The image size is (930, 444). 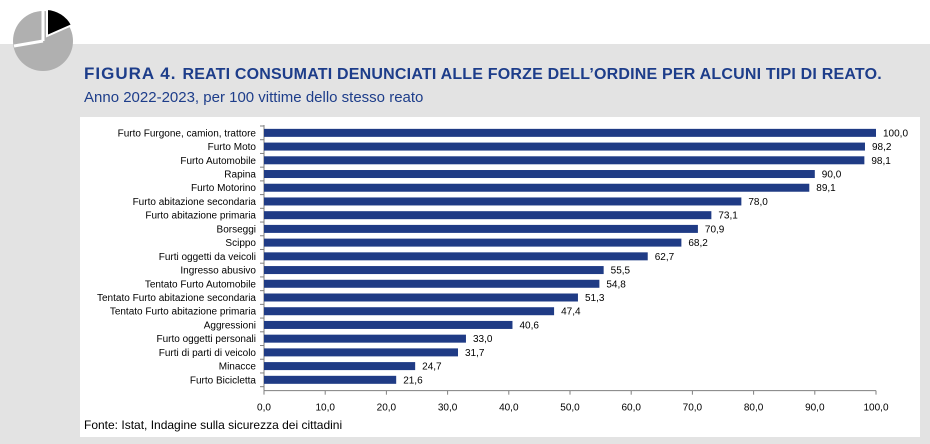 What do you see at coordinates (207, 257) in the screenshot?
I see `category-label: Furti oggetti da veicoli` at bounding box center [207, 257].